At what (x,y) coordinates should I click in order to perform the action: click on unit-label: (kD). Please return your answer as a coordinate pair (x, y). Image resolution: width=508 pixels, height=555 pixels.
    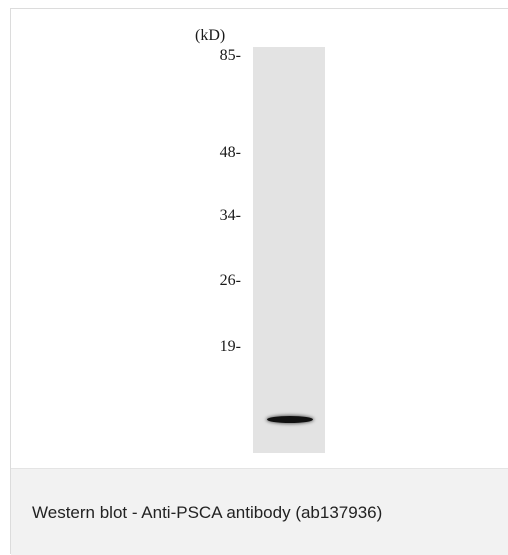
    Looking at the image, I should click on (210, 35).